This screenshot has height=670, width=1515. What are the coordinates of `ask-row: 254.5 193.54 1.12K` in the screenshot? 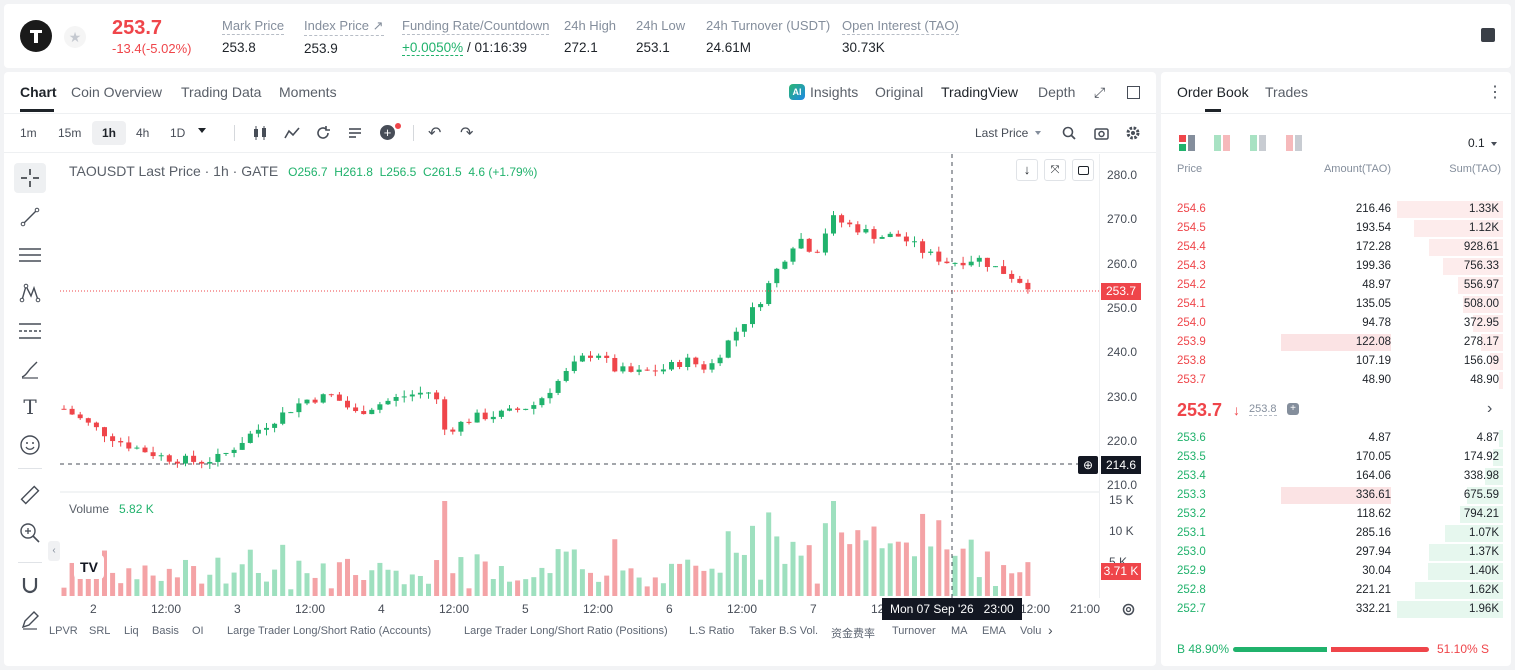 It's located at (1338, 228).